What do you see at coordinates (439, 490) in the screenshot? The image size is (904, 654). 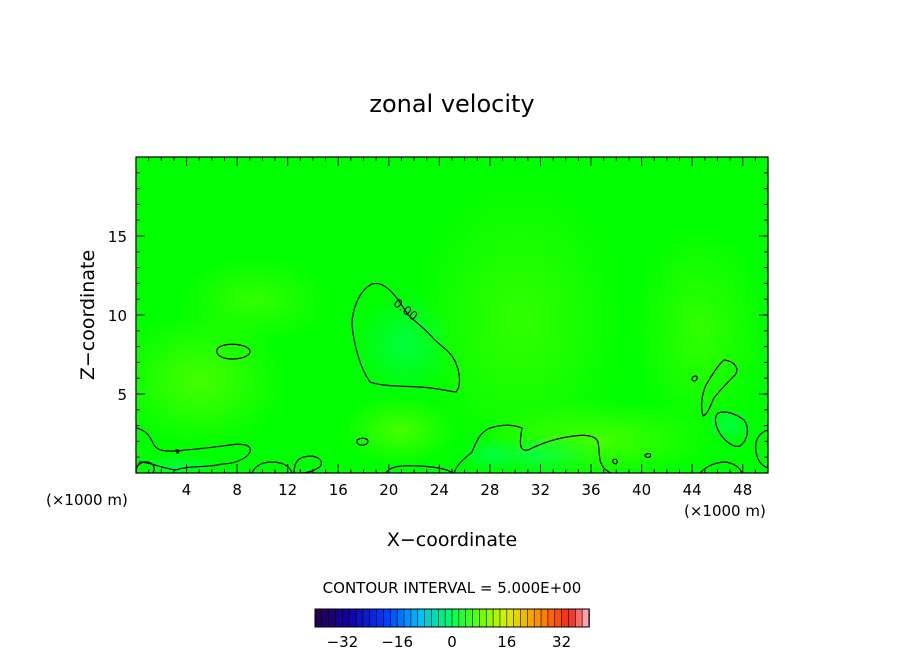 I see `x-tick-label: 24` at bounding box center [439, 490].